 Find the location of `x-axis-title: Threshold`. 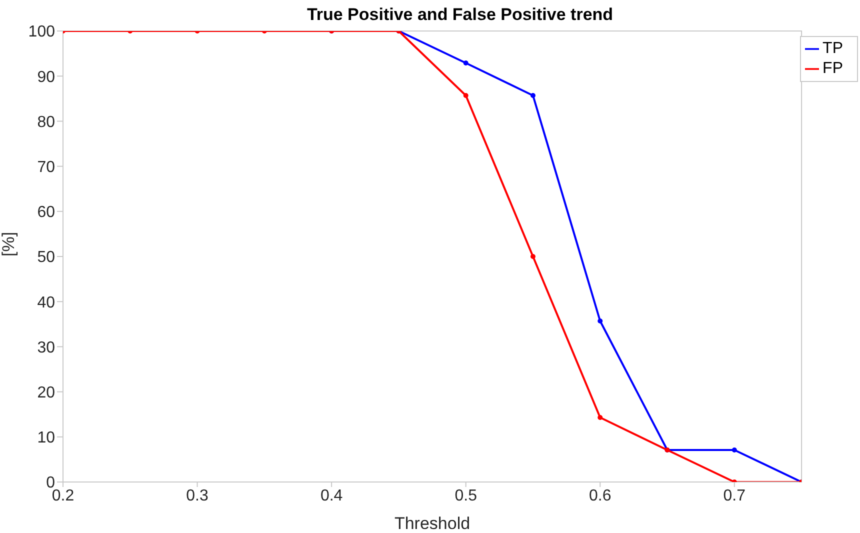

x-axis-title: Threshold is located at coordinates (432, 523).